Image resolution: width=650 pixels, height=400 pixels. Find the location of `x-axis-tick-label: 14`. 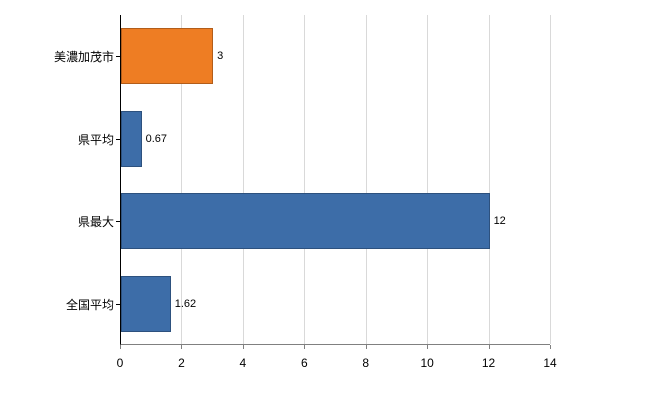

x-axis-tick-label: 14 is located at coordinates (550, 363).